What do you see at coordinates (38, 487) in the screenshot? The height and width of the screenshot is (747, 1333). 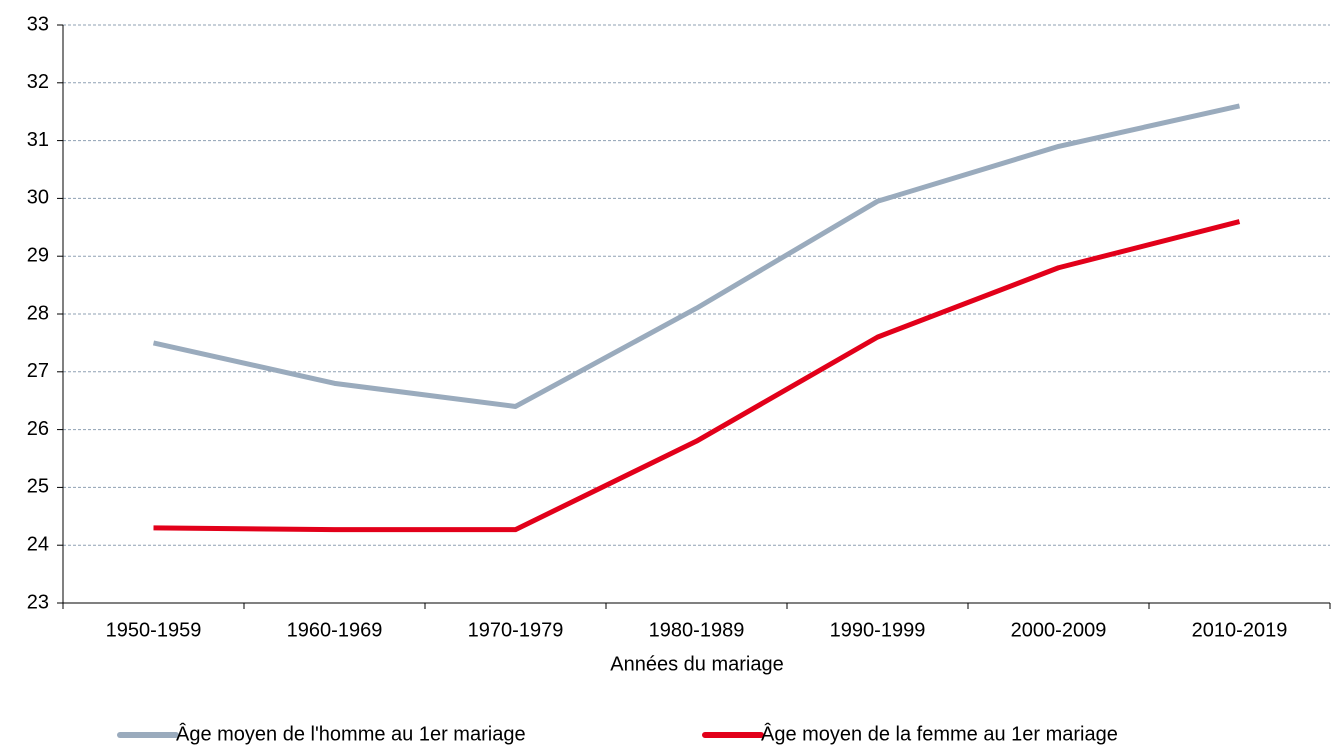 I see `y-tick-label: 25` at bounding box center [38, 487].